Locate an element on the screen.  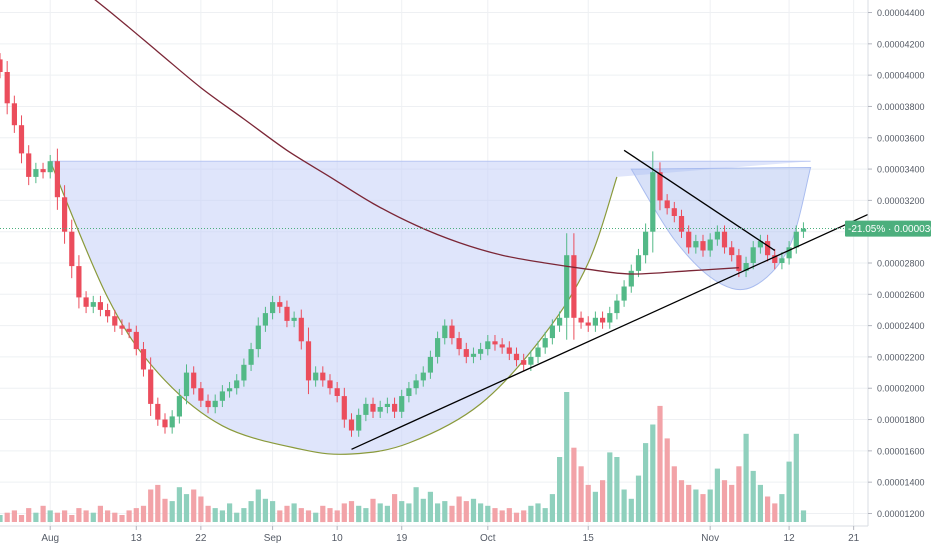
x-tick-label: Nov is located at coordinates (710, 538).